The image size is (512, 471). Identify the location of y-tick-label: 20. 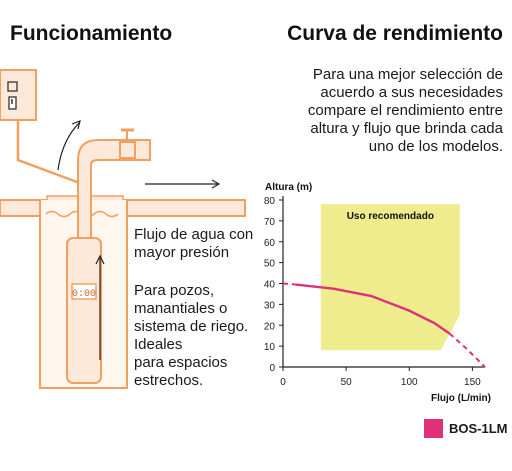
(270, 326).